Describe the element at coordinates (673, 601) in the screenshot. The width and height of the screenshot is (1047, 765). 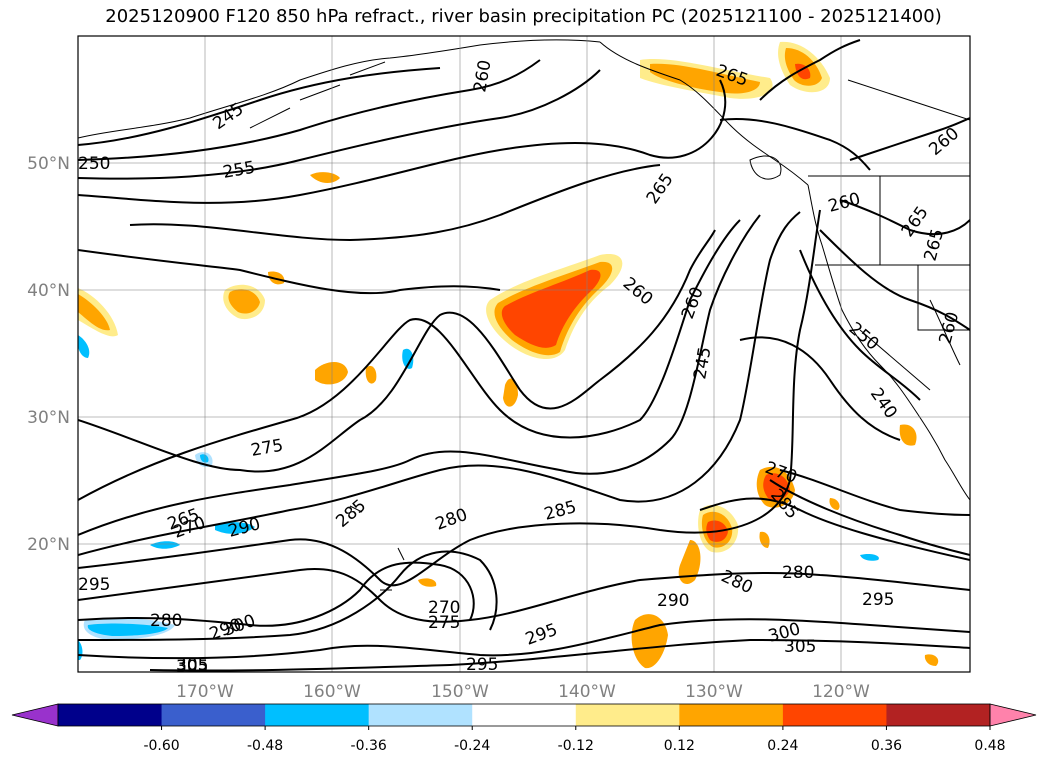
I see `contour-label: 290` at that location.